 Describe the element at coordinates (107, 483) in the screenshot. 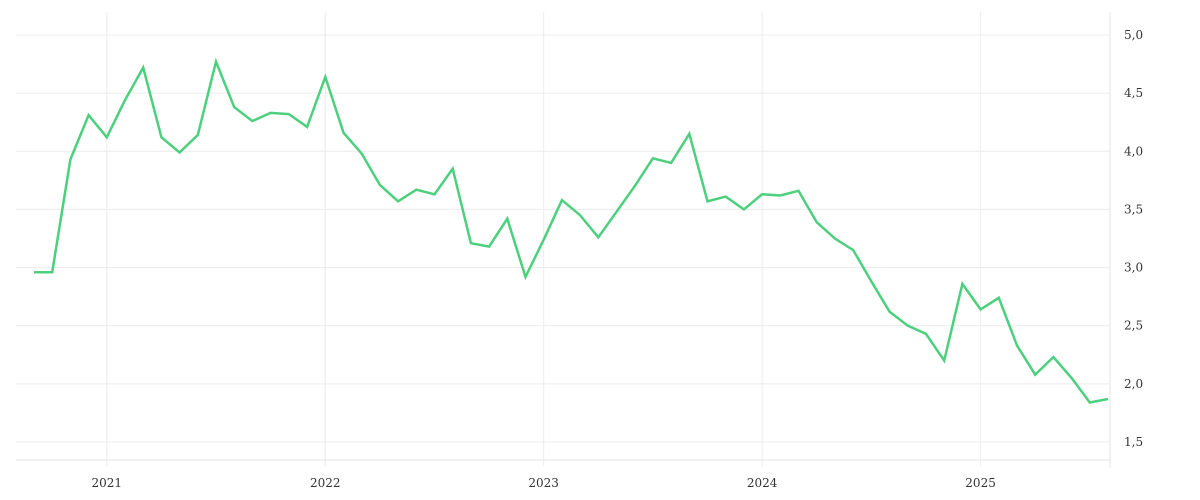

I see `x-tick-label: 2021` at that location.